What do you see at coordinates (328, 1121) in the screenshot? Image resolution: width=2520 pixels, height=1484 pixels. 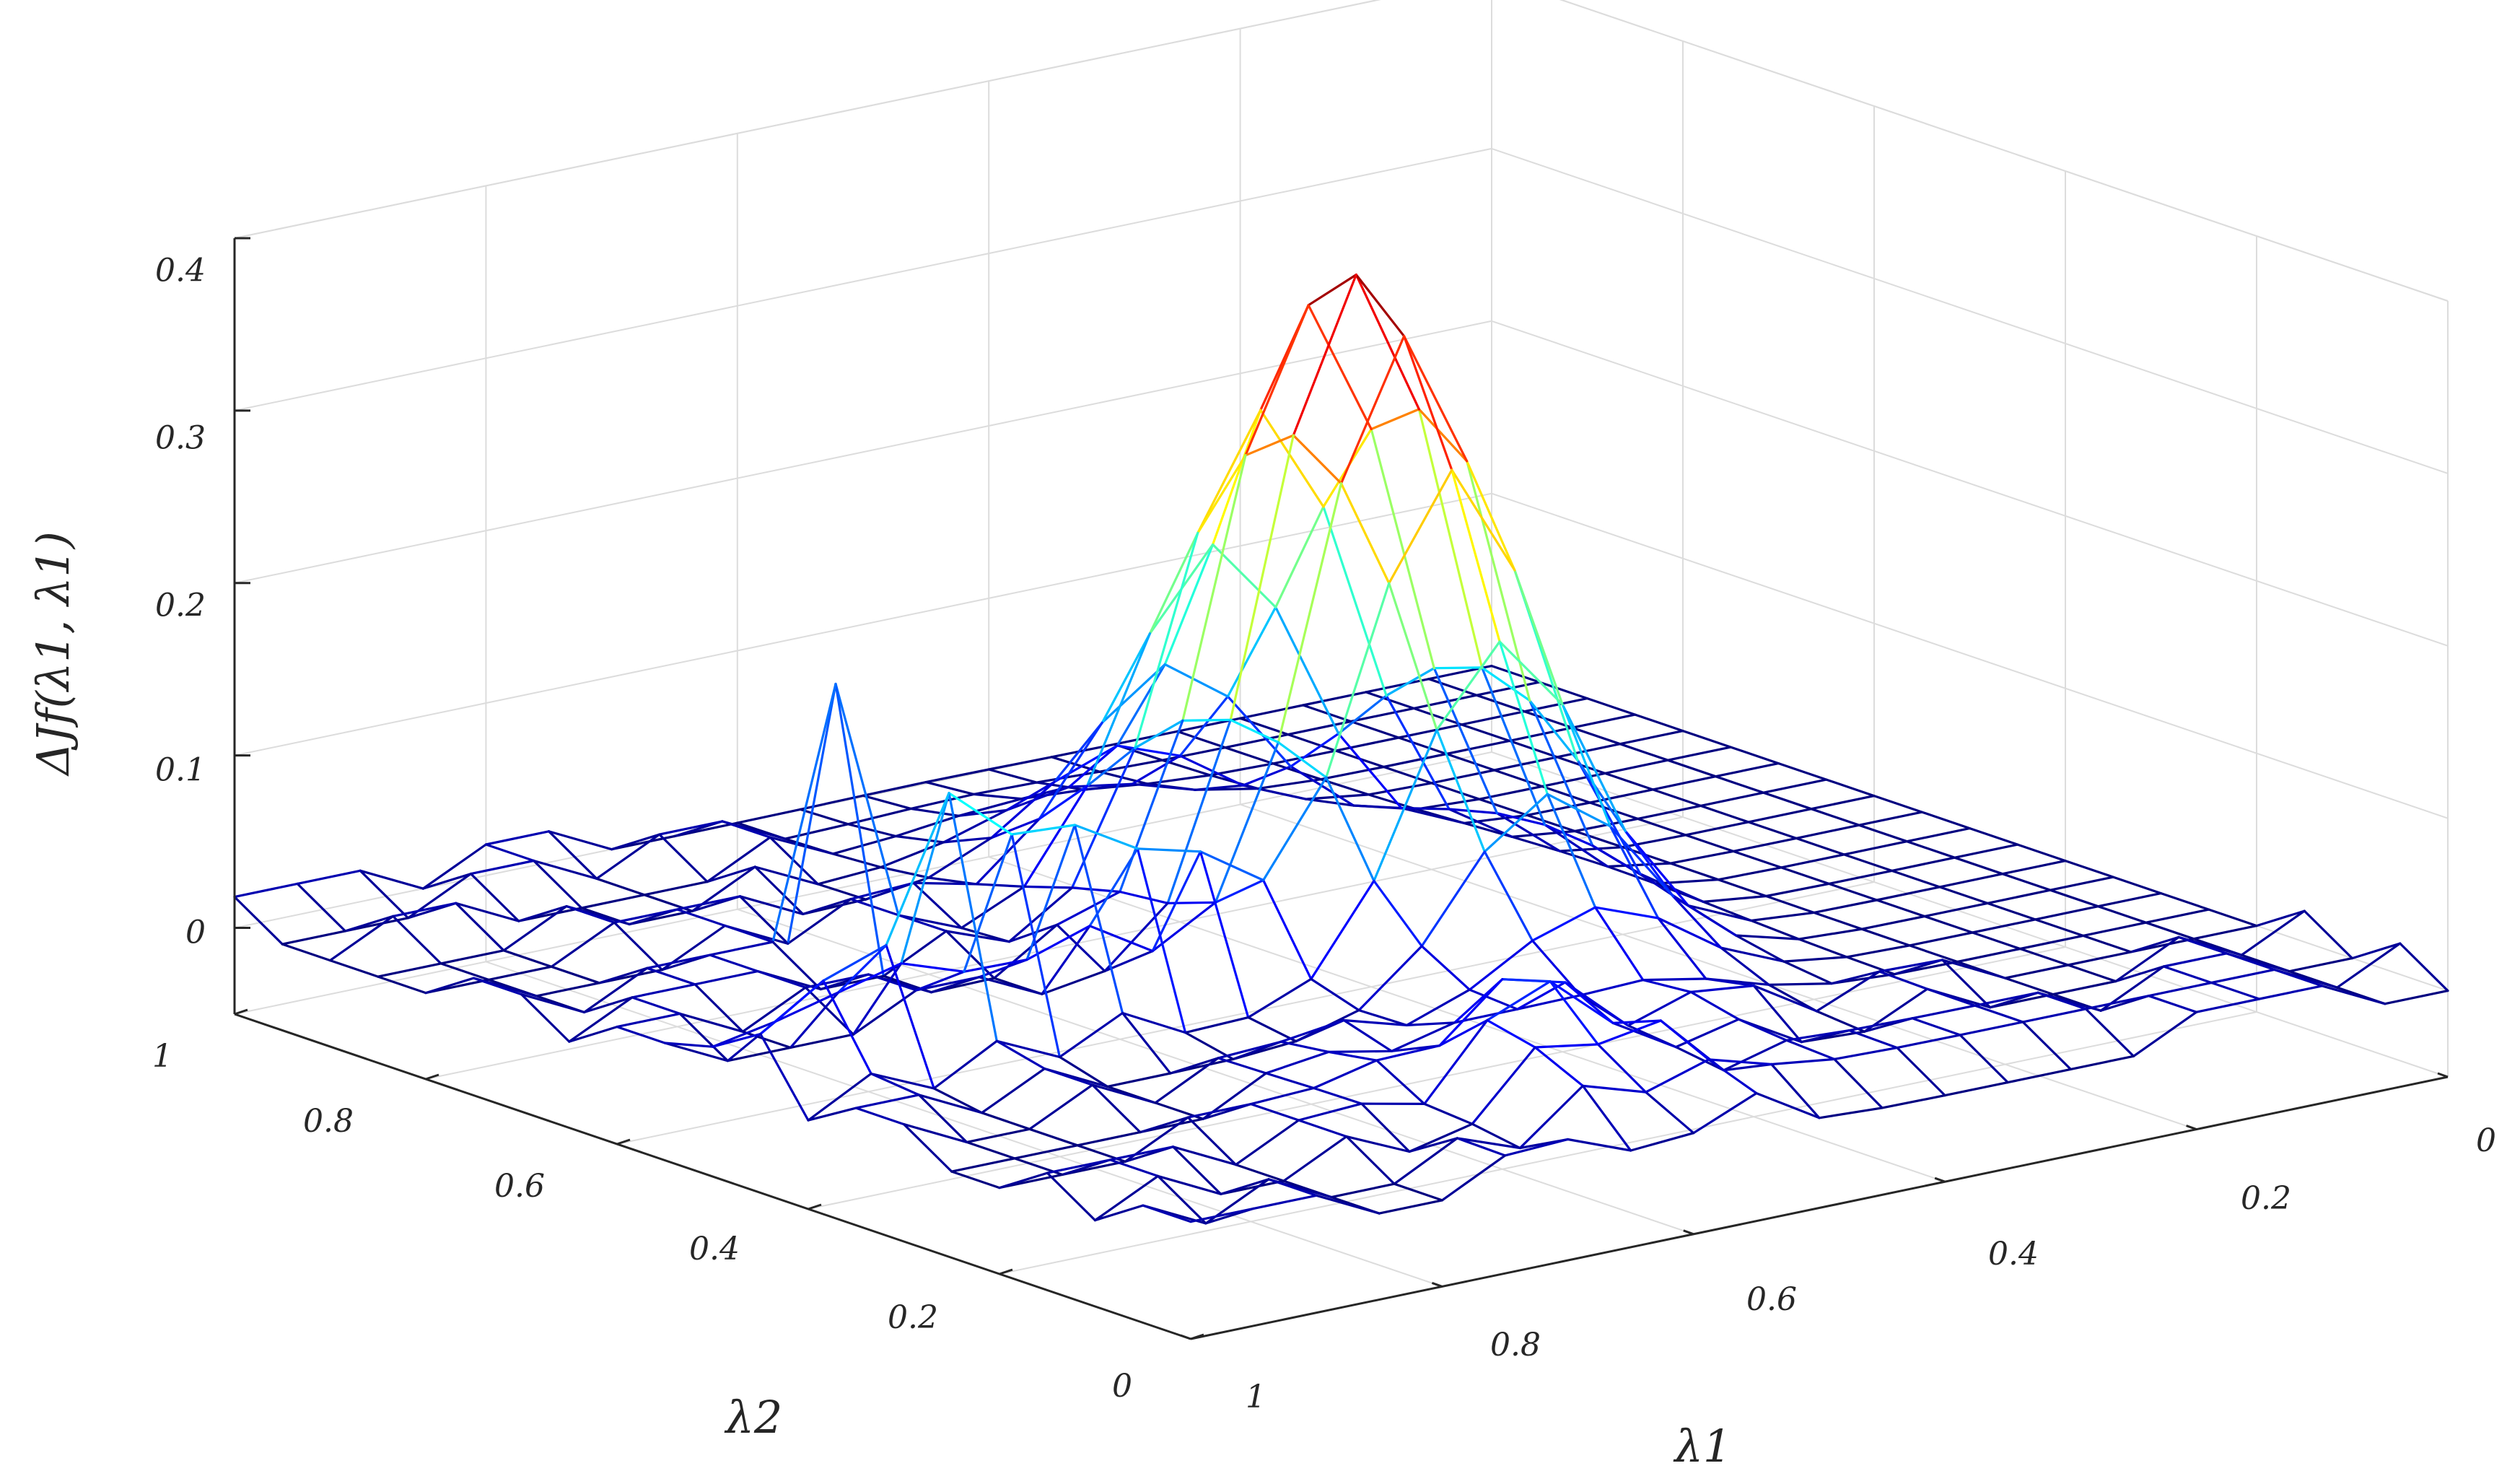 I see `y-tick-label: 0.8` at bounding box center [328, 1121].